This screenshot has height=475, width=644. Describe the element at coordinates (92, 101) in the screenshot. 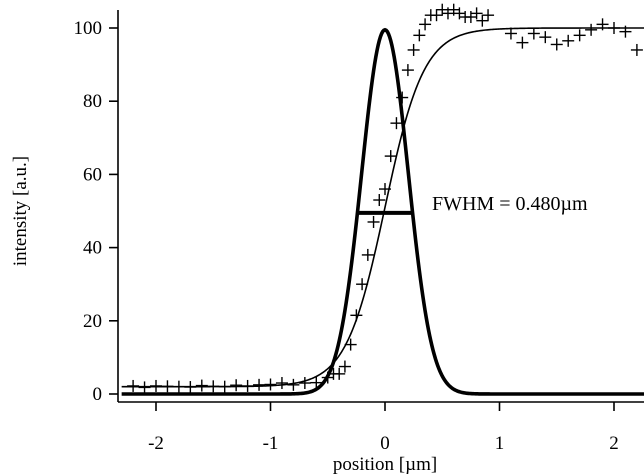

I see `y-tick-label: 80` at that location.